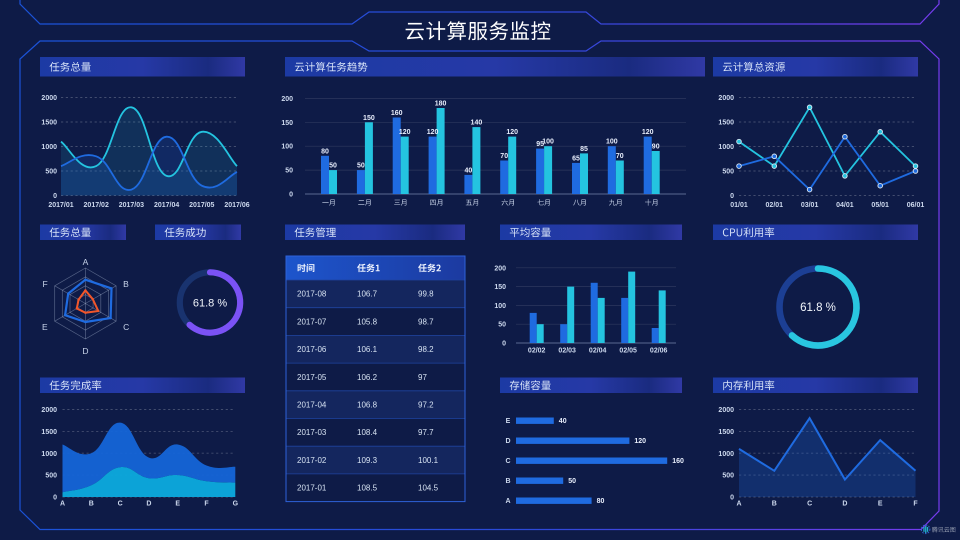 Image resolution: width=960 pixels, height=540 pixels. Describe the element at coordinates (426, 432) in the screenshot. I see `svg-text: 97.7` at that location.